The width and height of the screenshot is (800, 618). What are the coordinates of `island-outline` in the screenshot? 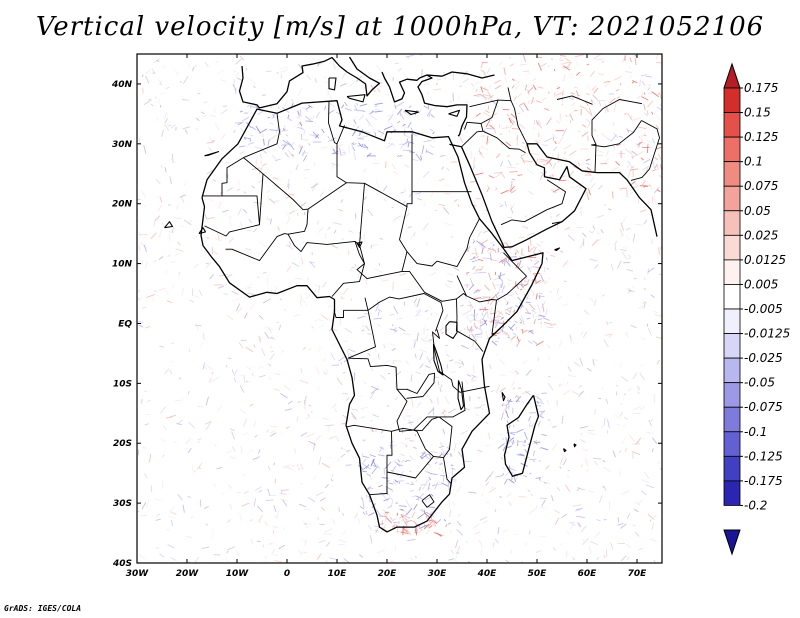 It's located at (212, 154).